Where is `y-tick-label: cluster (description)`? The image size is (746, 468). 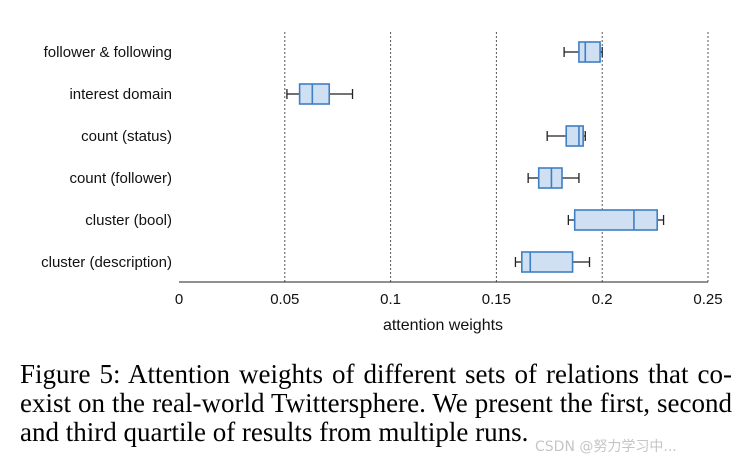
y-tick-label: cluster (description) is located at coordinates (106, 262).